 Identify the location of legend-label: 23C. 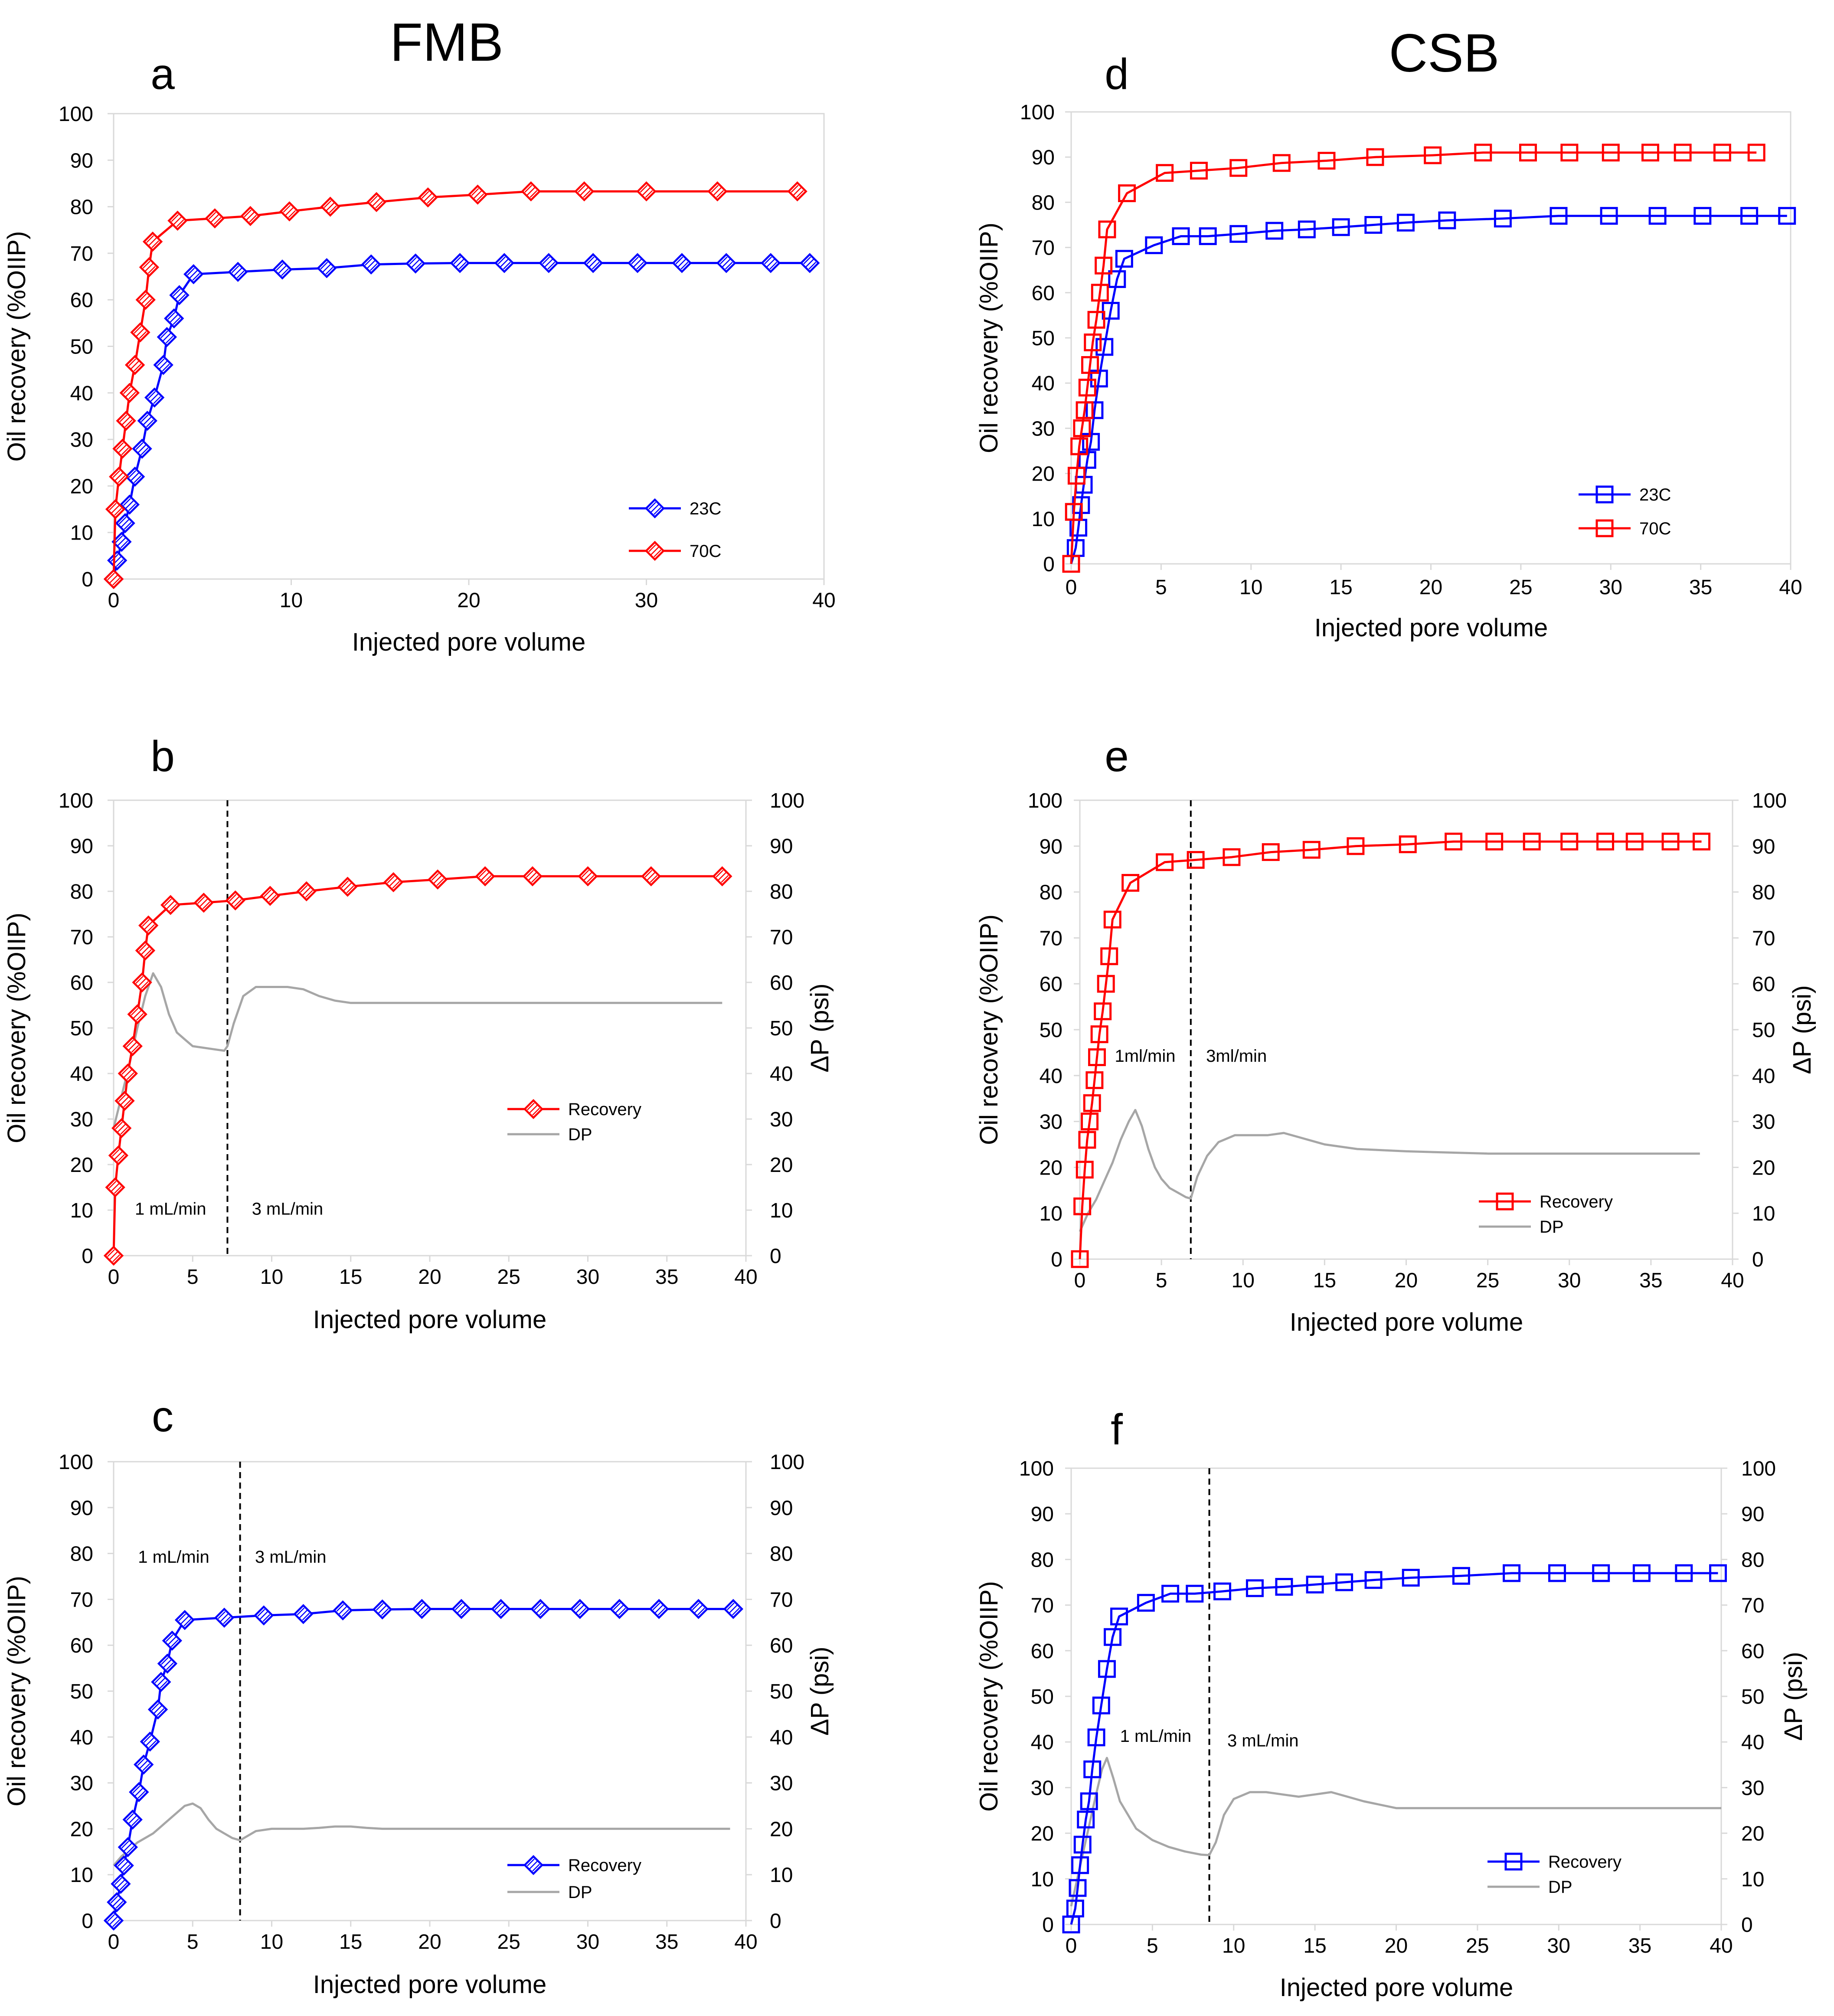
(705, 508).